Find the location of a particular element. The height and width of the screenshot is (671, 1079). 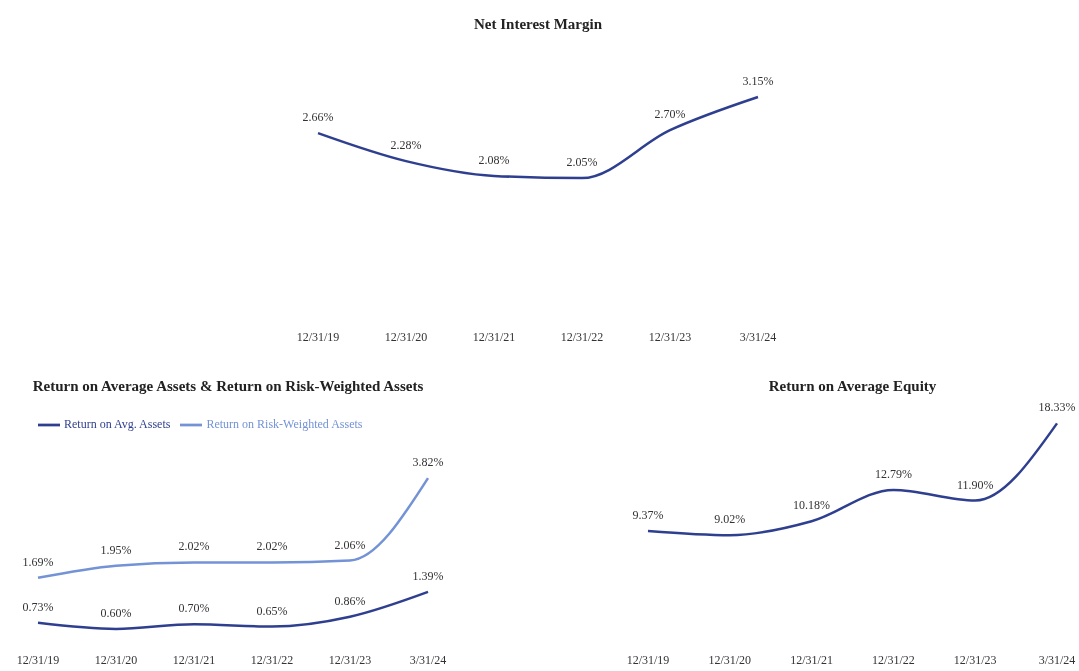

data-label: 2.66% is located at coordinates (318, 117).